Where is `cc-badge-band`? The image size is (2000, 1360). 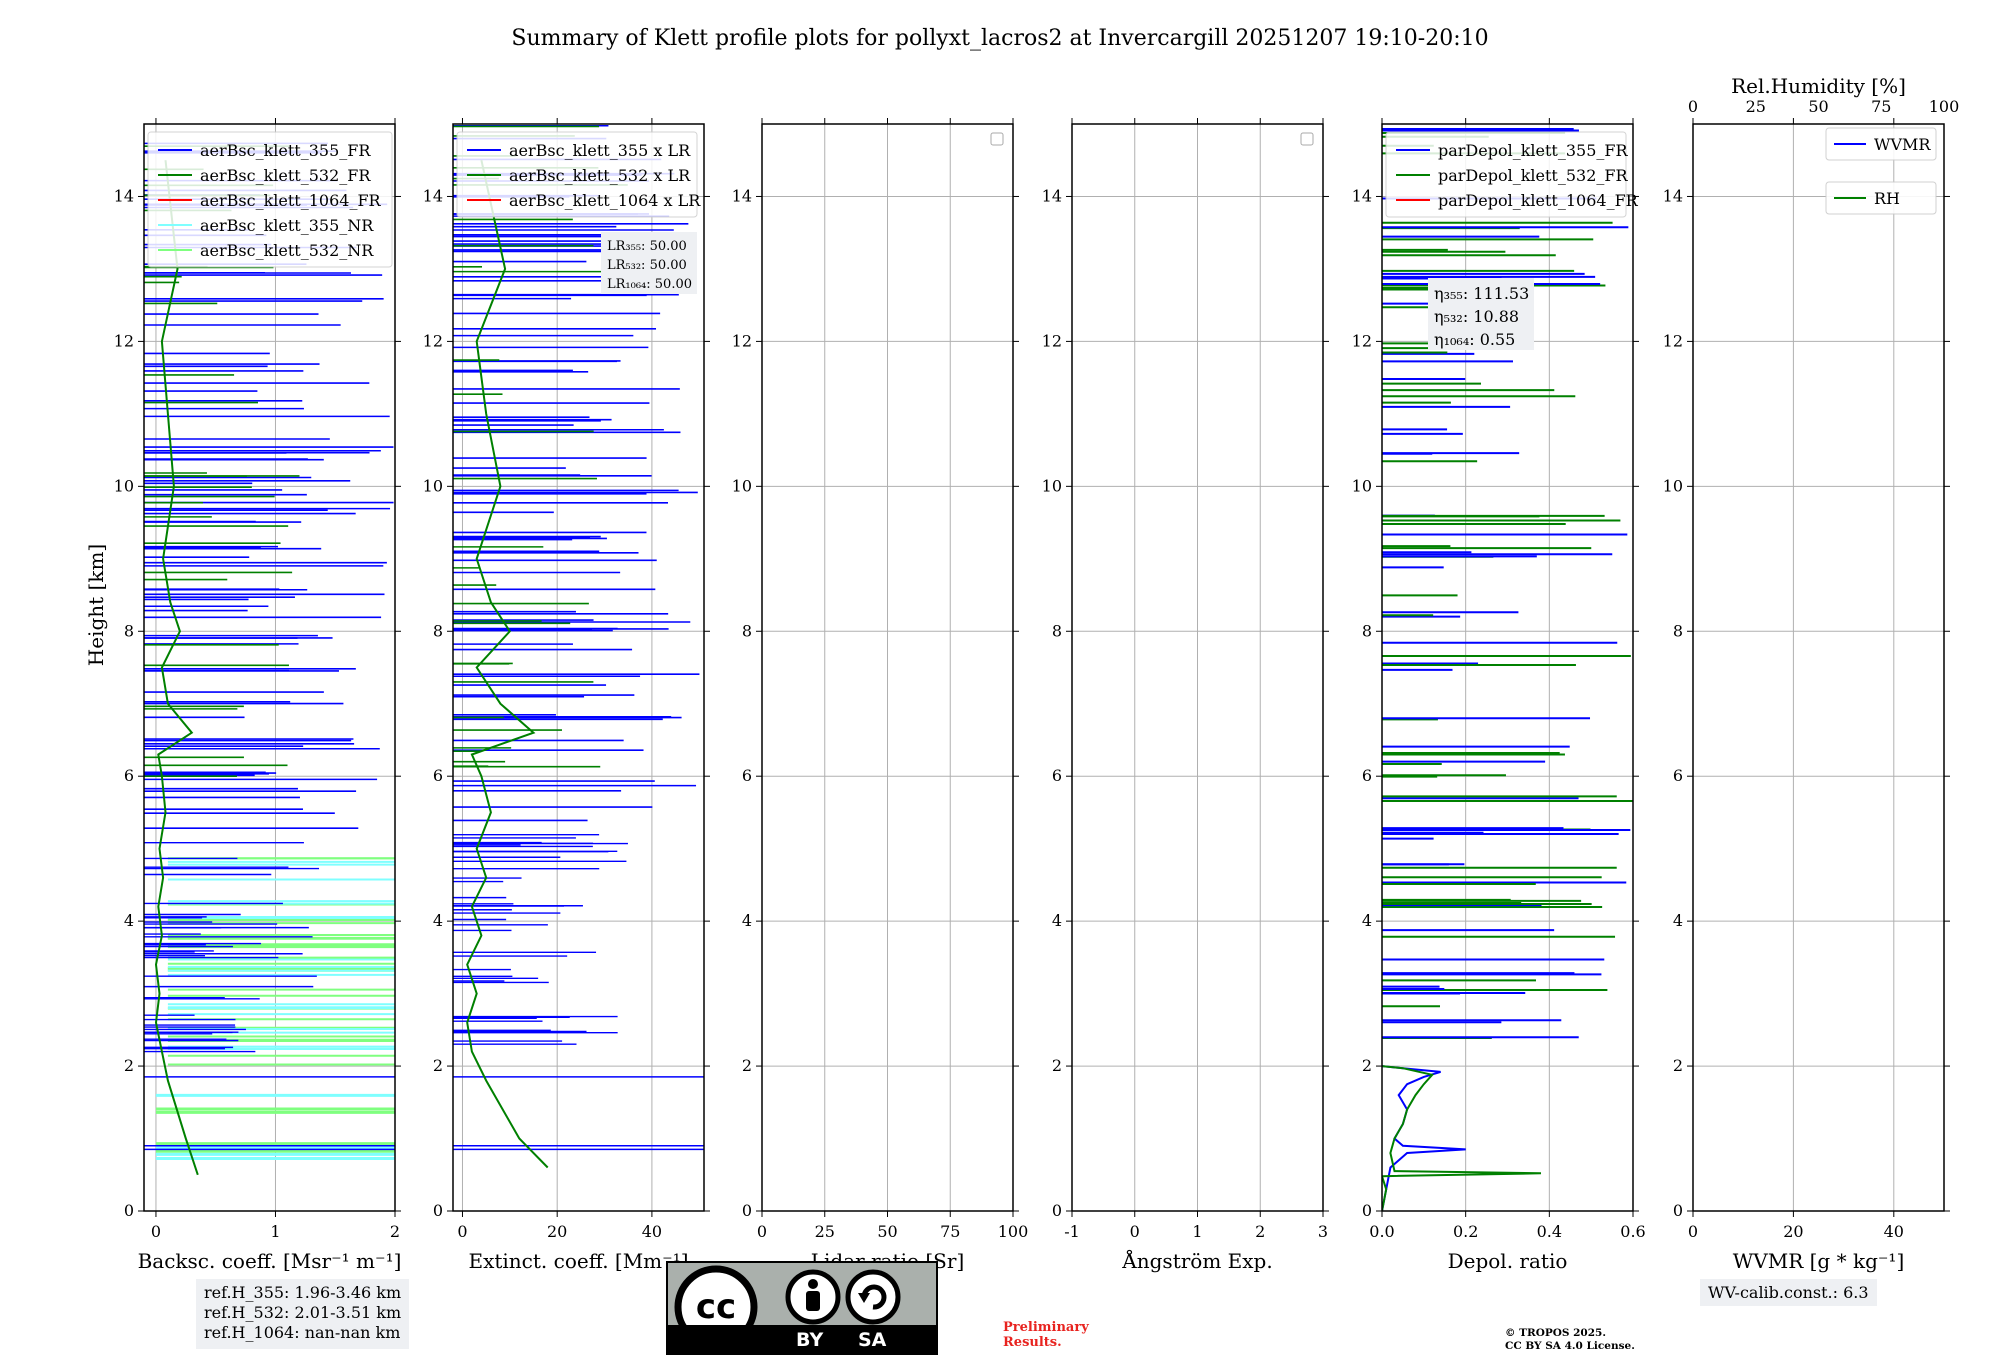 cc-badge-band is located at coordinates (802, 1339).